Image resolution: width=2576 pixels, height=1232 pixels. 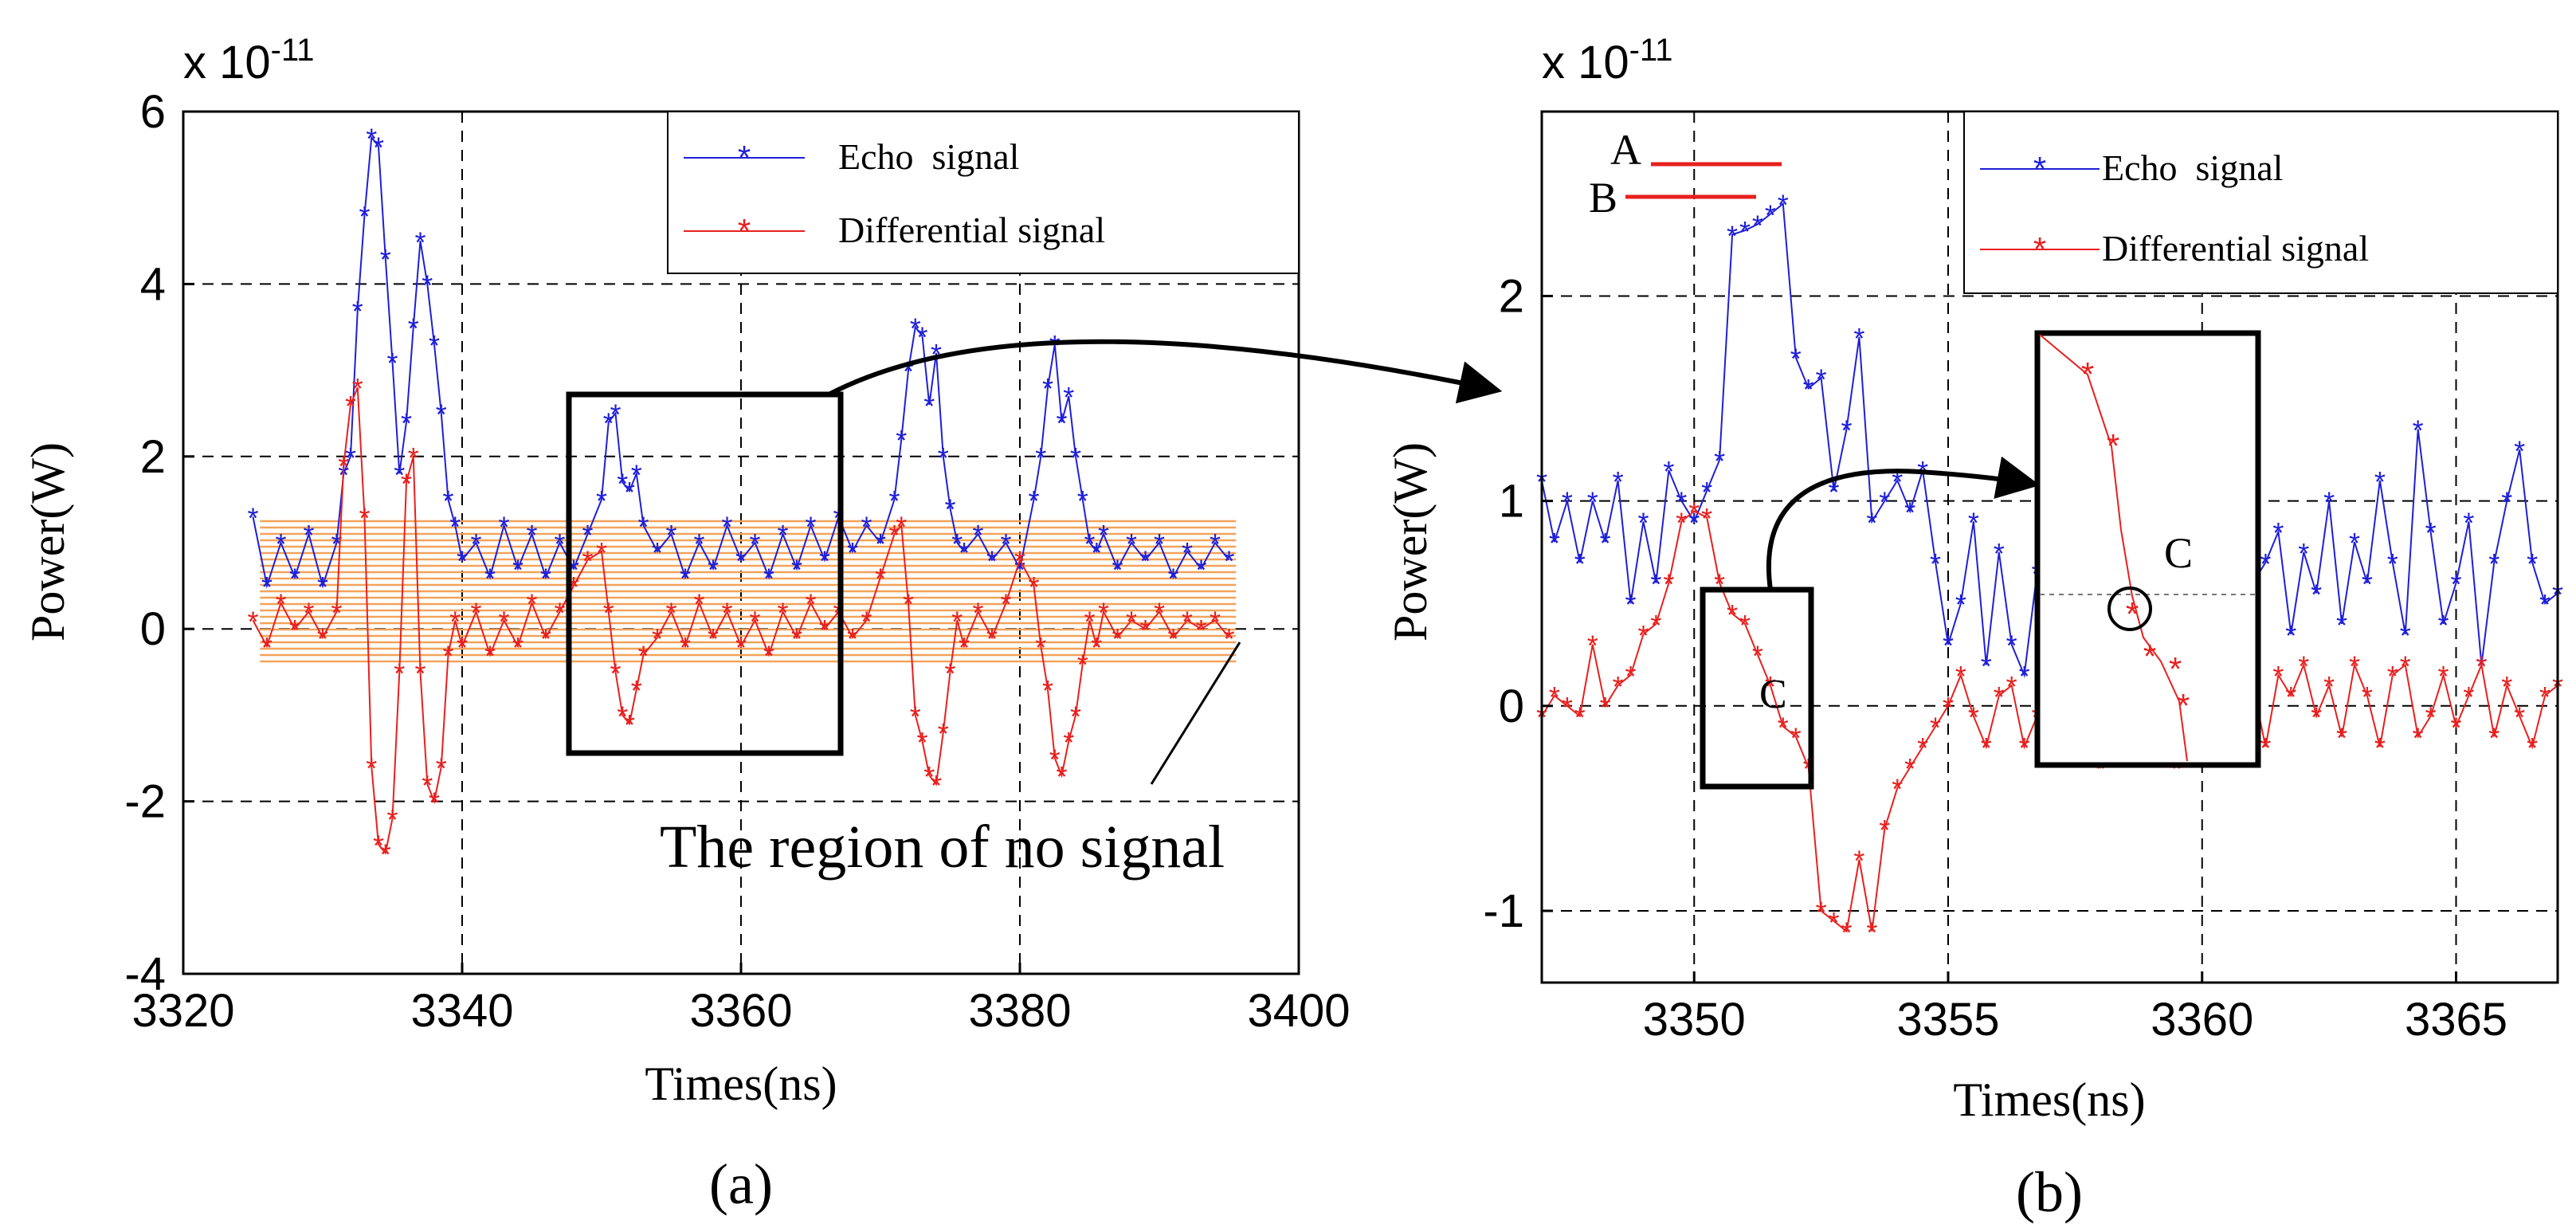 What do you see at coordinates (741, 1184) in the screenshot?
I see `panel-label-a: (a)` at bounding box center [741, 1184].